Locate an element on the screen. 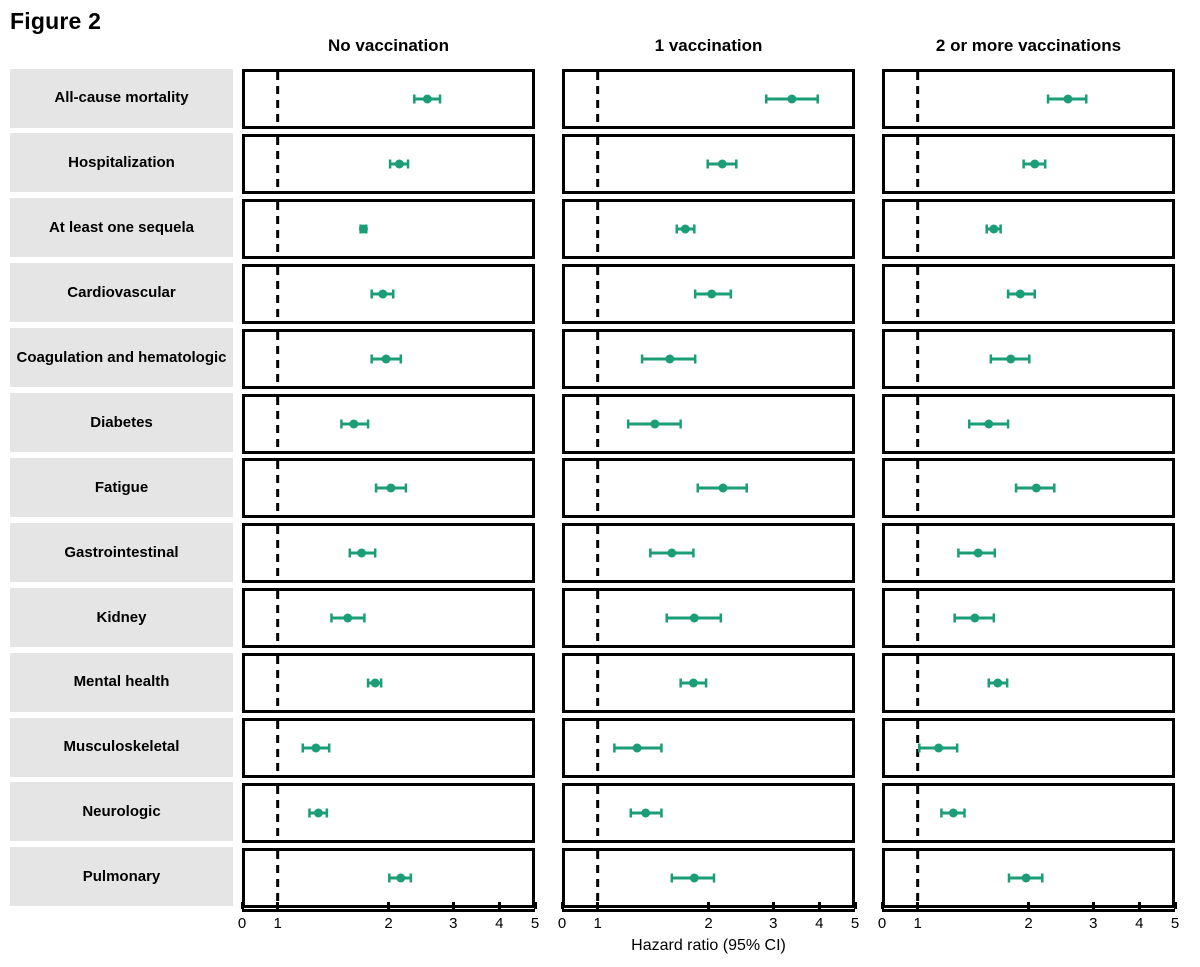  column-header-2-or-more-vaccinations: 2 or more vaccinations is located at coordinates (1028, 45).